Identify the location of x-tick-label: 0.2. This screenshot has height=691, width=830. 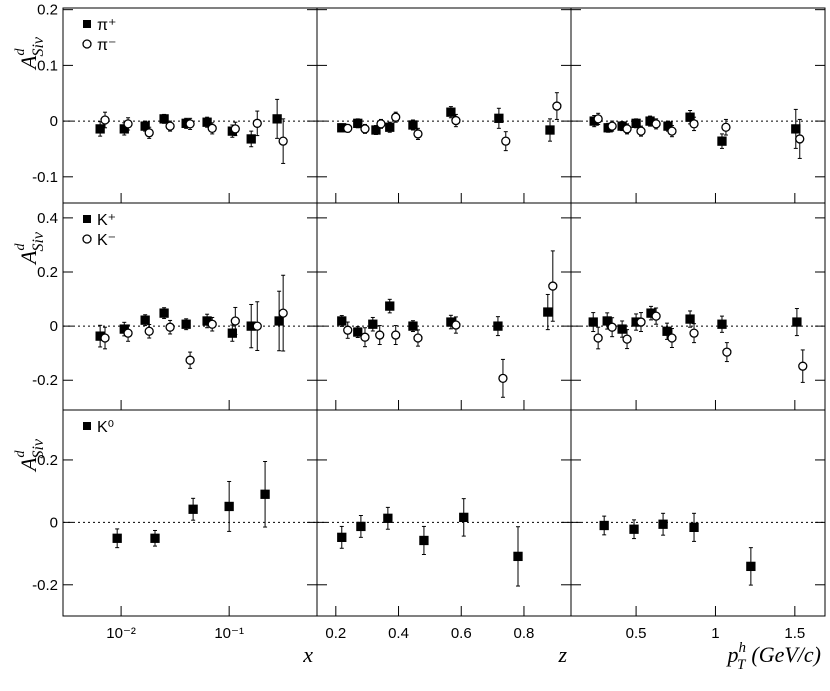
(335, 633).